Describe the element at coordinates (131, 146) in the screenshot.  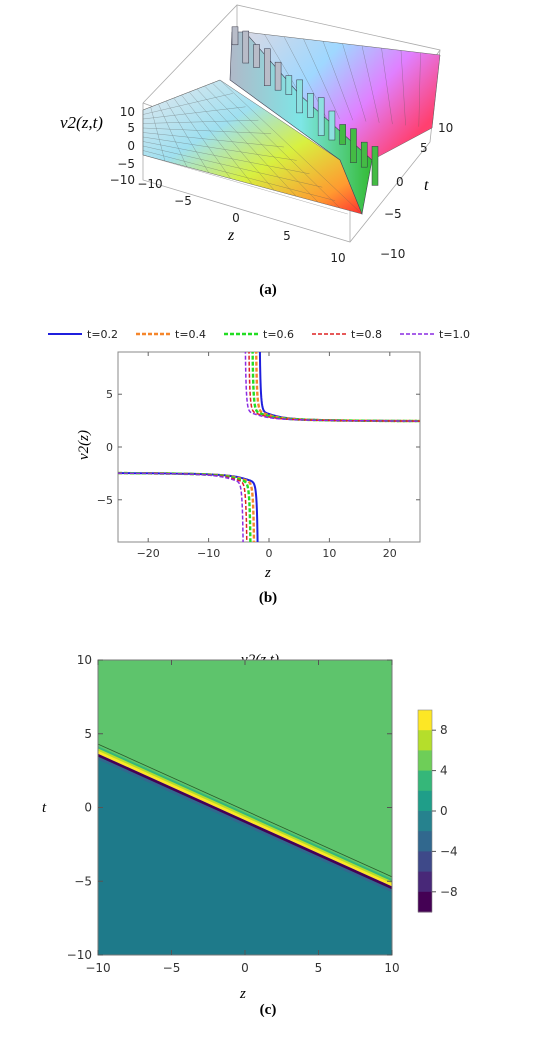
I see `z-tick-label: 0` at that location.